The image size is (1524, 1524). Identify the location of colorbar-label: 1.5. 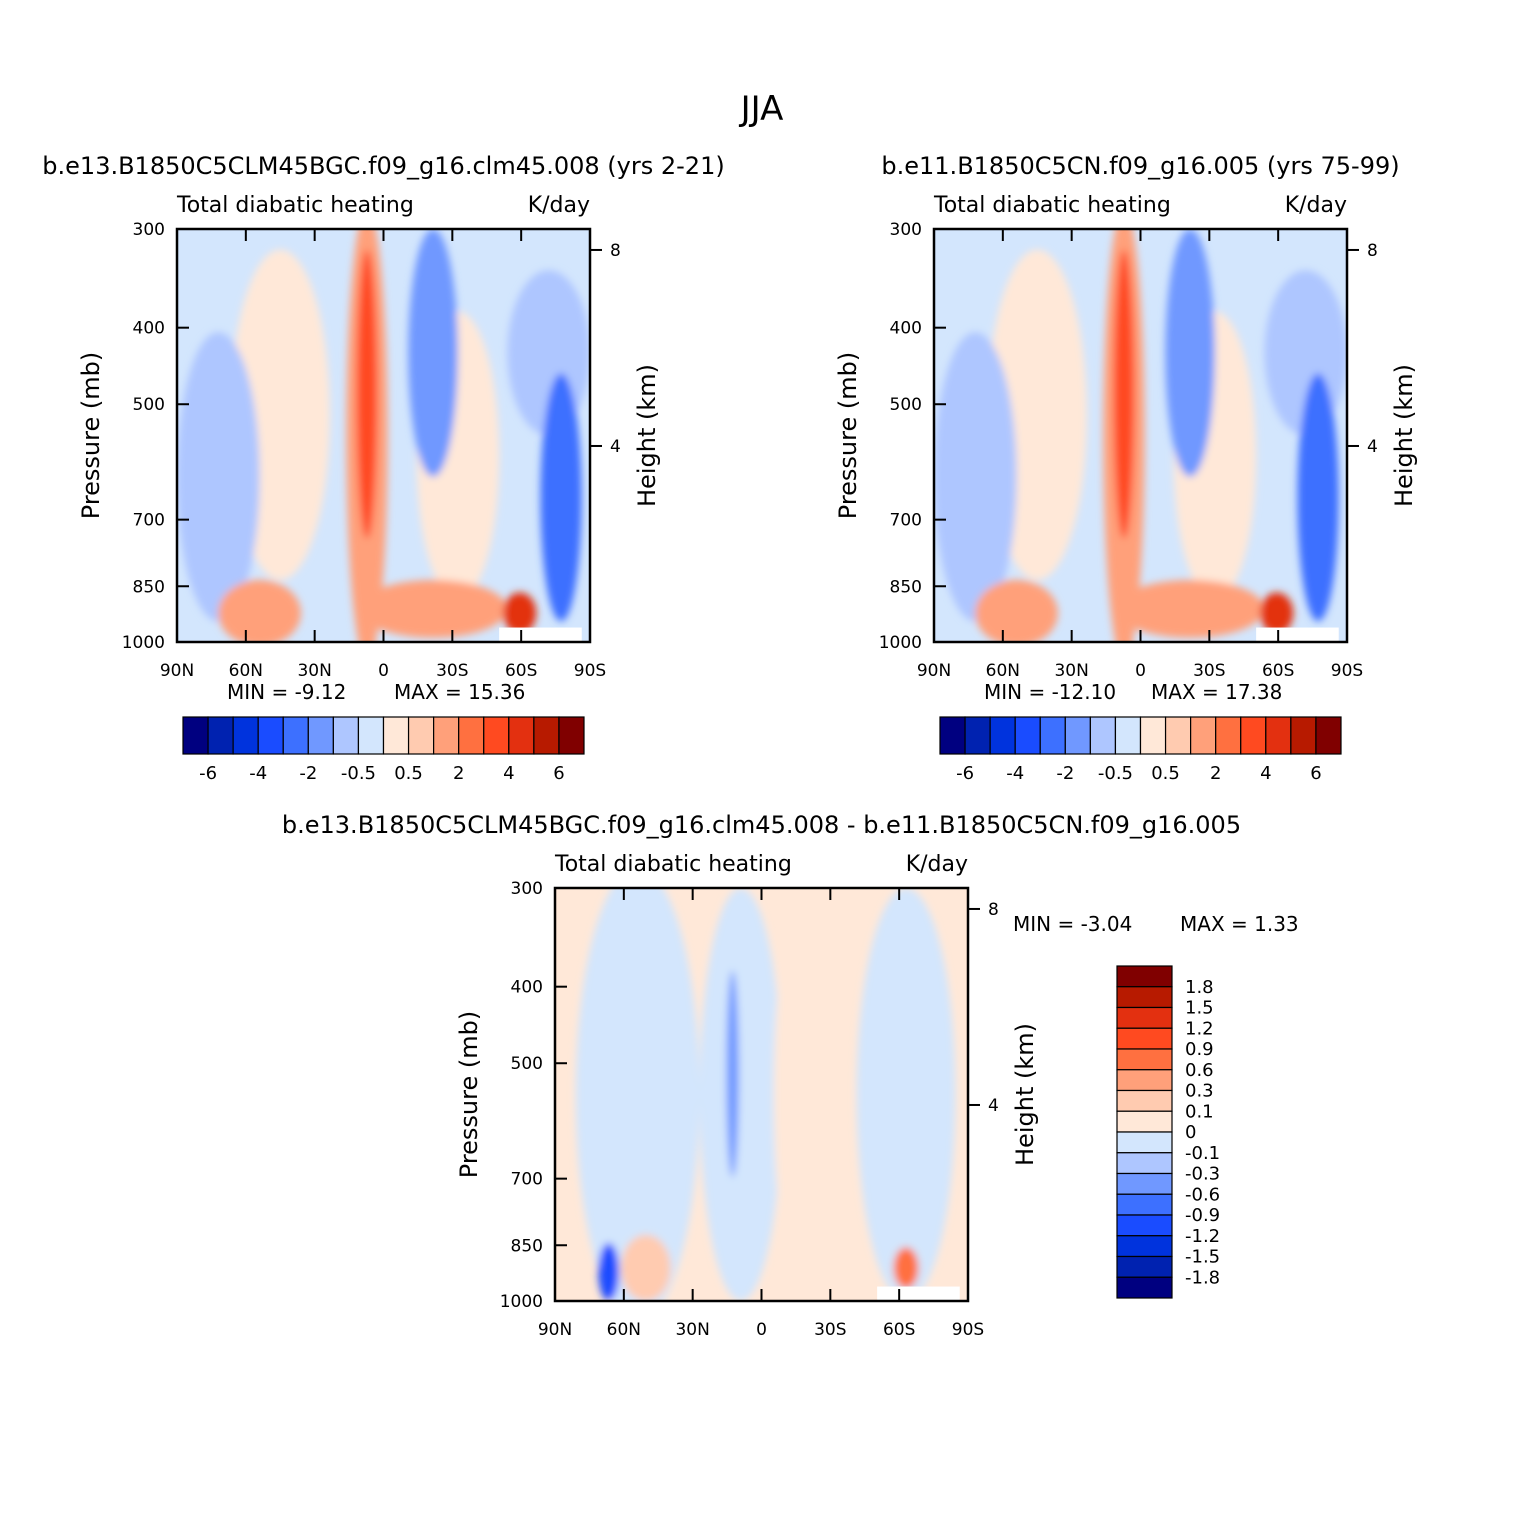
(1199, 1008).